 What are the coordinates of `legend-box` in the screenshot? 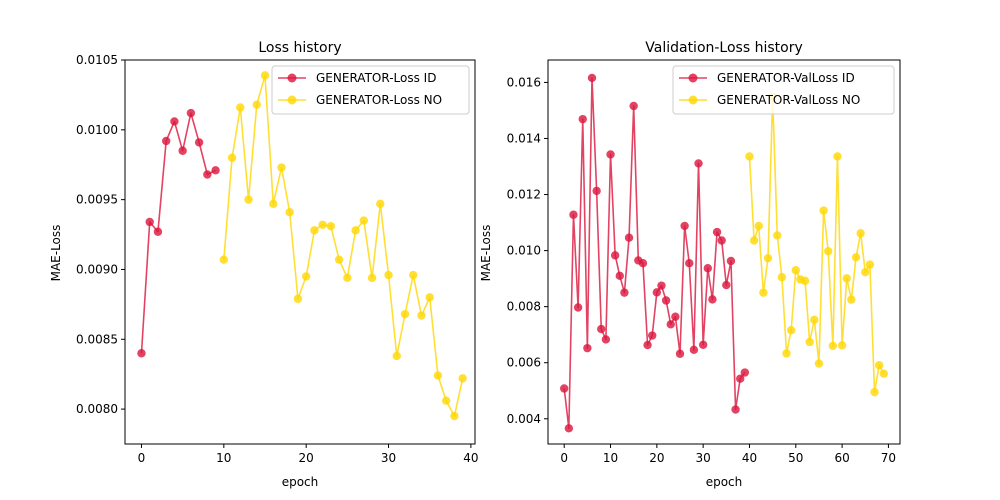 It's located at (370, 90).